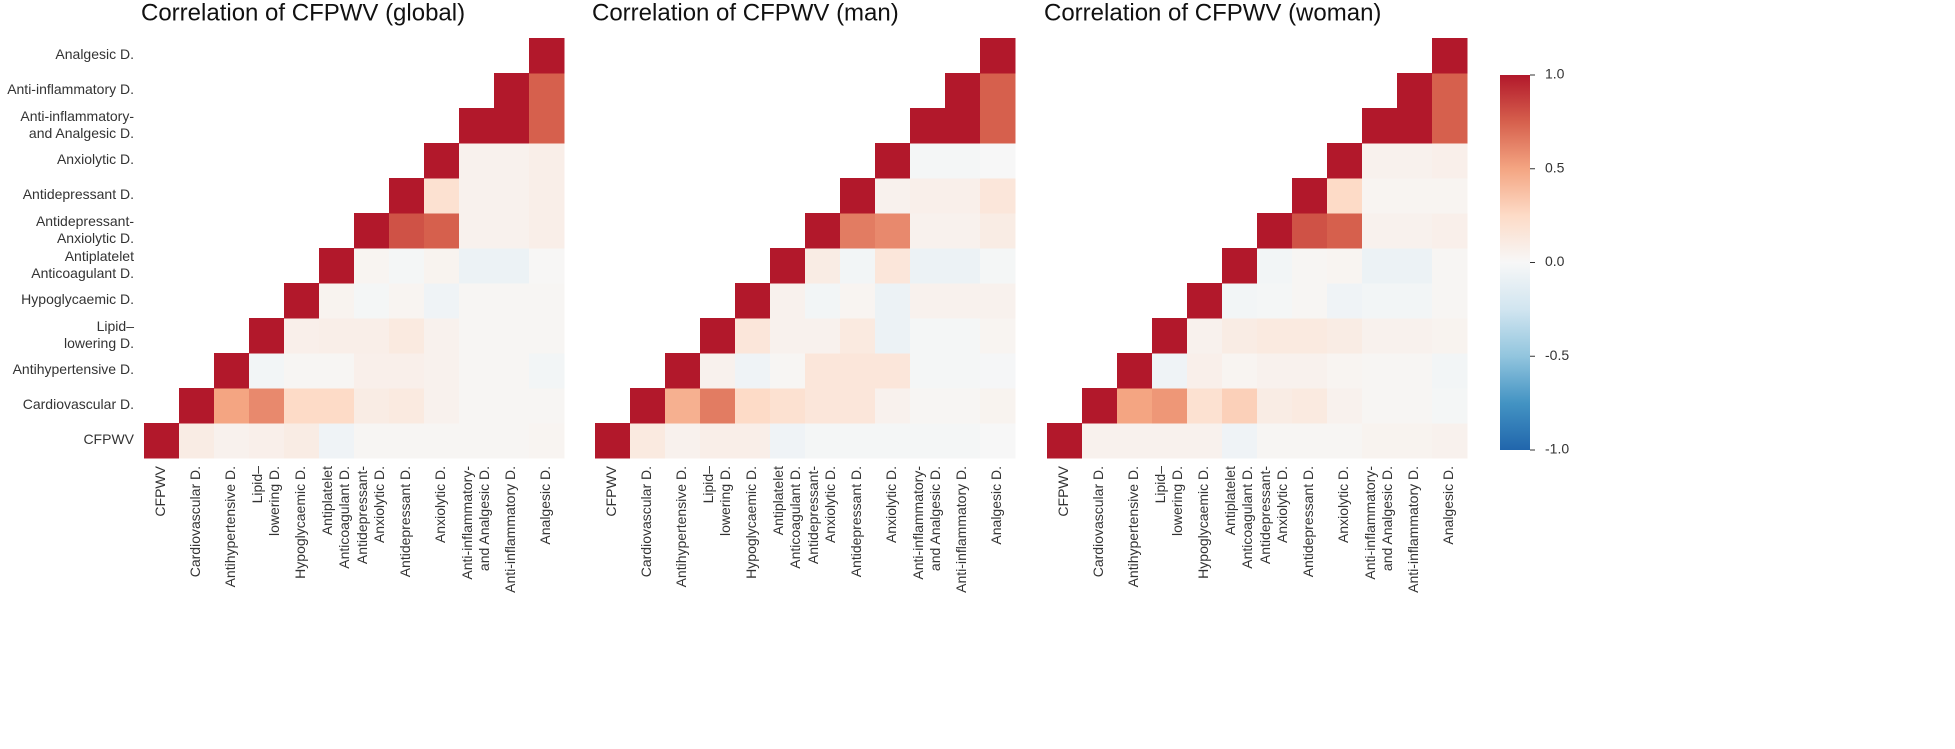  Describe the element at coordinates (510, 529) in the screenshot. I see `x-tick-label: Anti-inflammatory D.` at that location.